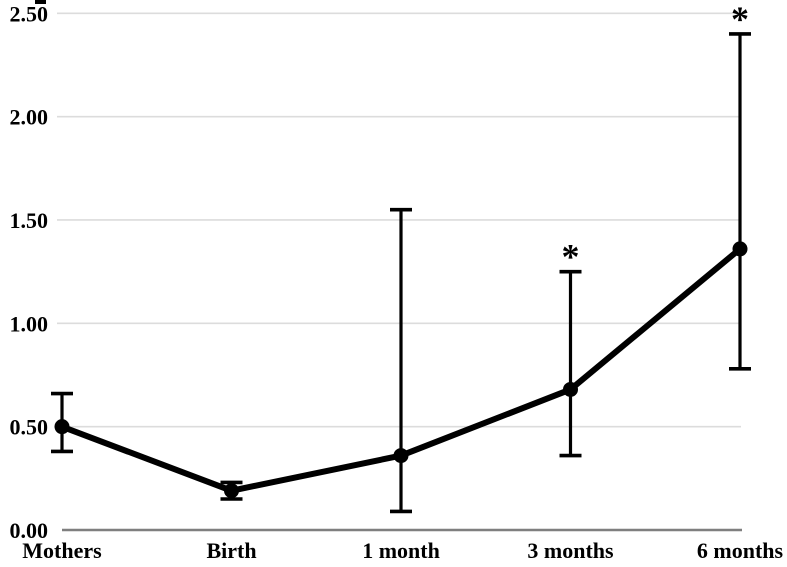 This screenshot has height=567, width=787. Describe the element at coordinates (29, 530) in the screenshot. I see `y-axis-tick-label: 0.00` at that location.